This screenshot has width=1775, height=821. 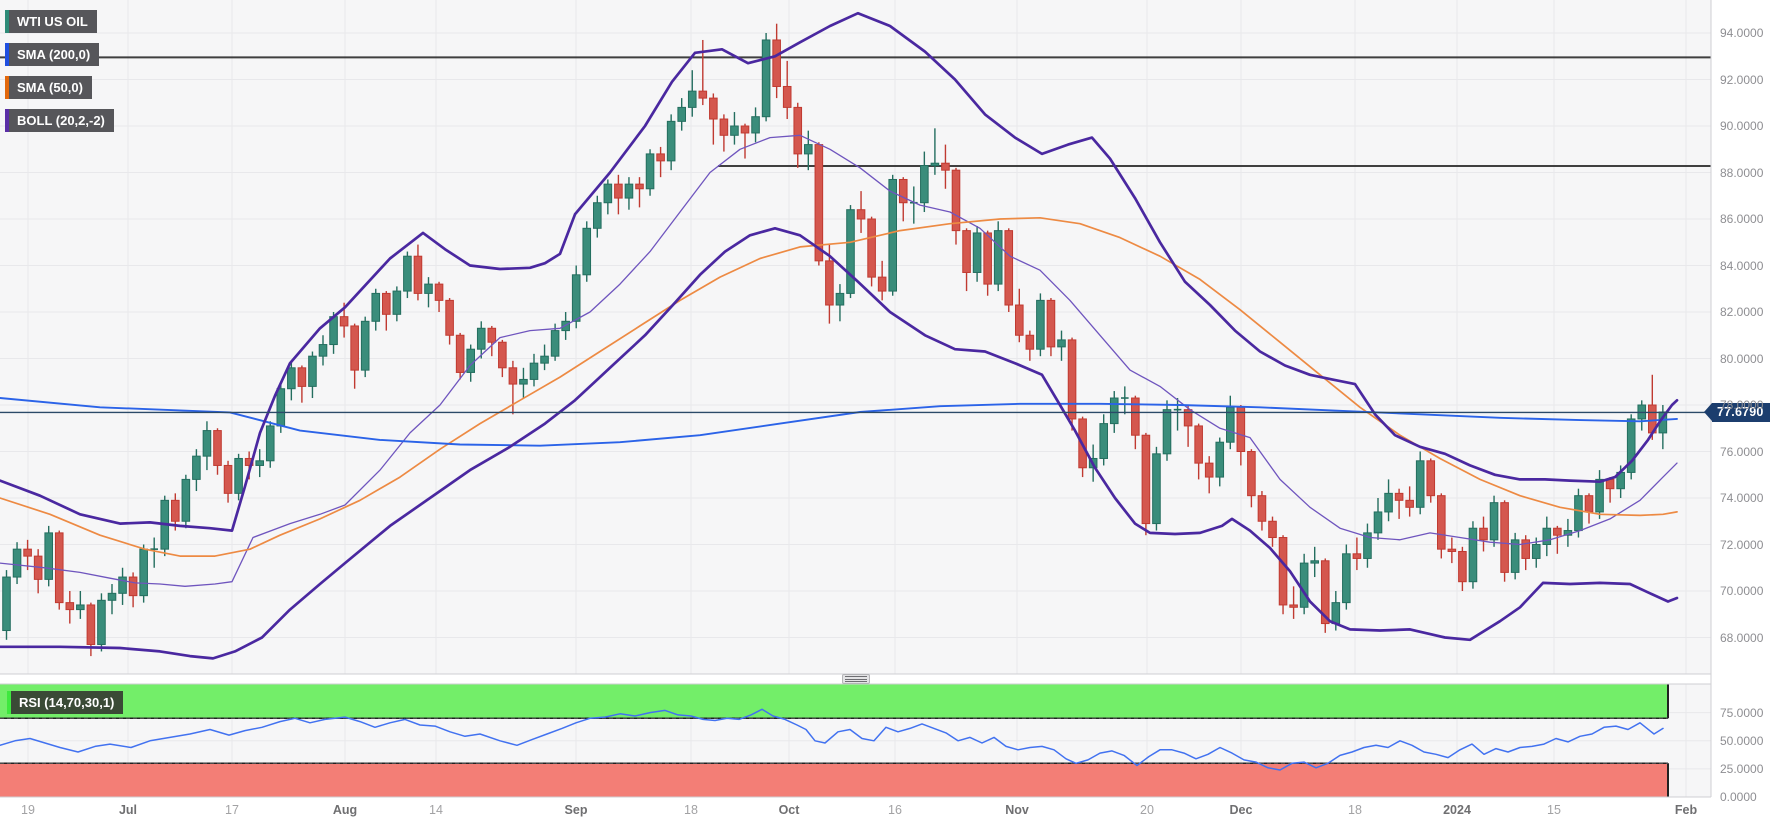 I want to click on current-price-badge: 77.6790, so click(x=1737, y=412).